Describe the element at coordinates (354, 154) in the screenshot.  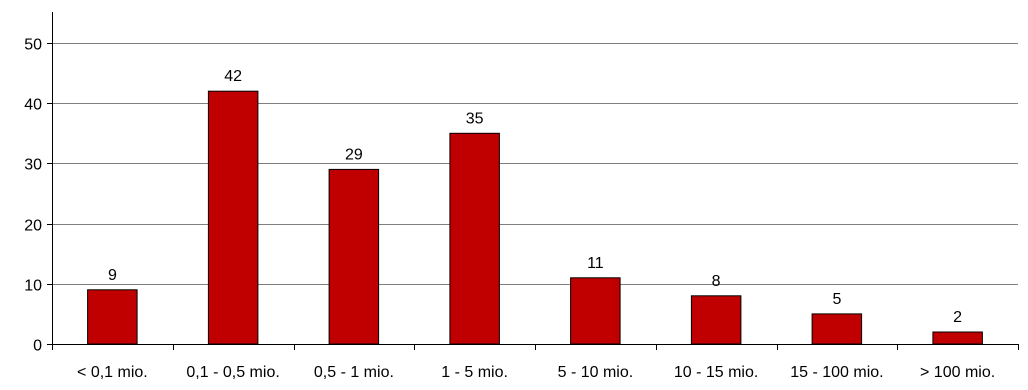
I see `data-label-2: 29` at that location.